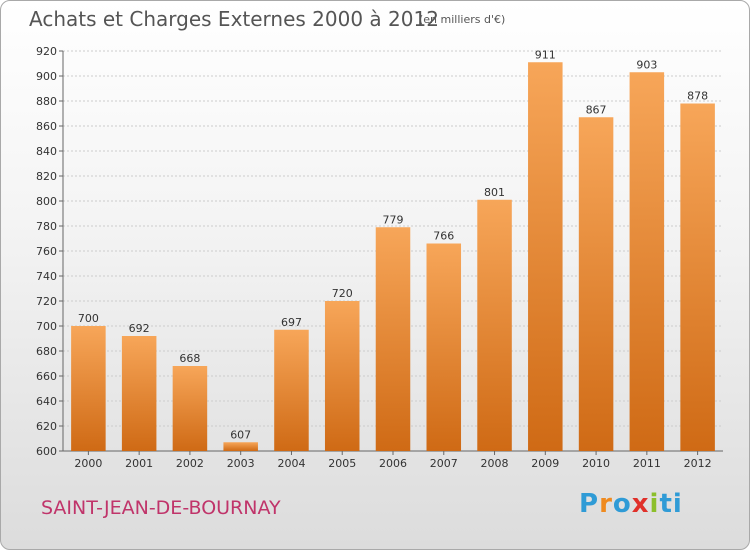  Describe the element at coordinates (46, 401) in the screenshot. I see `y-tick-label: 640` at that location.